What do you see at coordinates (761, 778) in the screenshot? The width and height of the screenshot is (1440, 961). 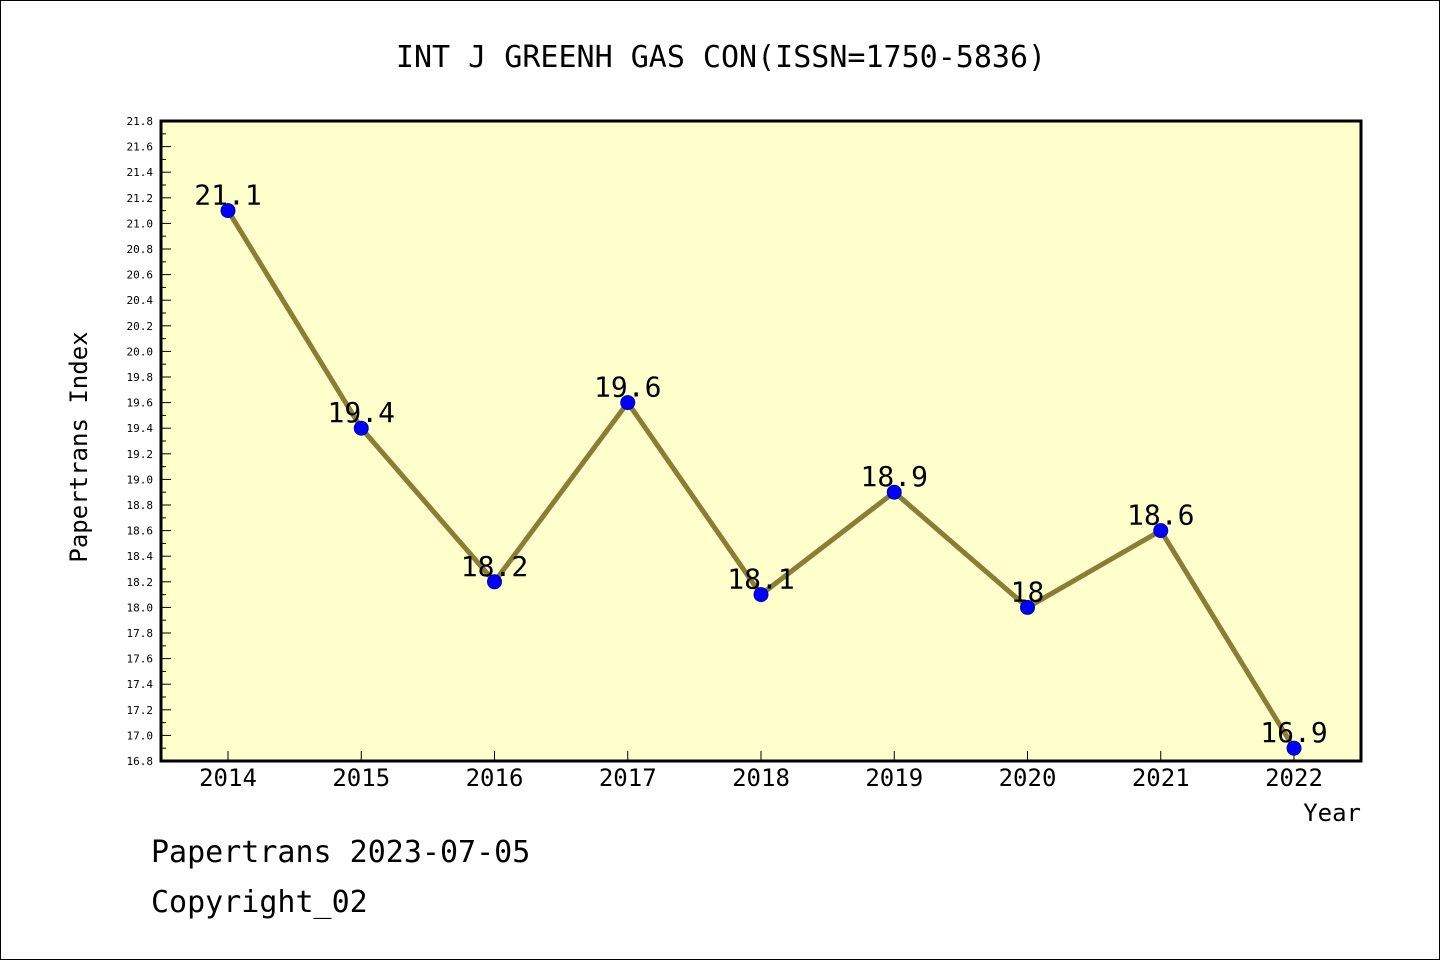 I see `x-tick-label: 2018` at bounding box center [761, 778].